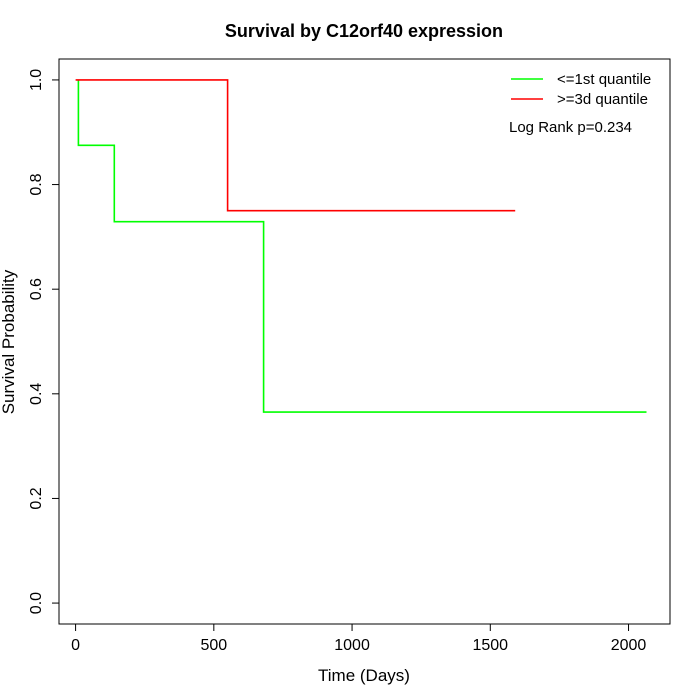 The width and height of the screenshot is (700, 700). I want to click on x-tick-label: 1000, so click(352, 645).